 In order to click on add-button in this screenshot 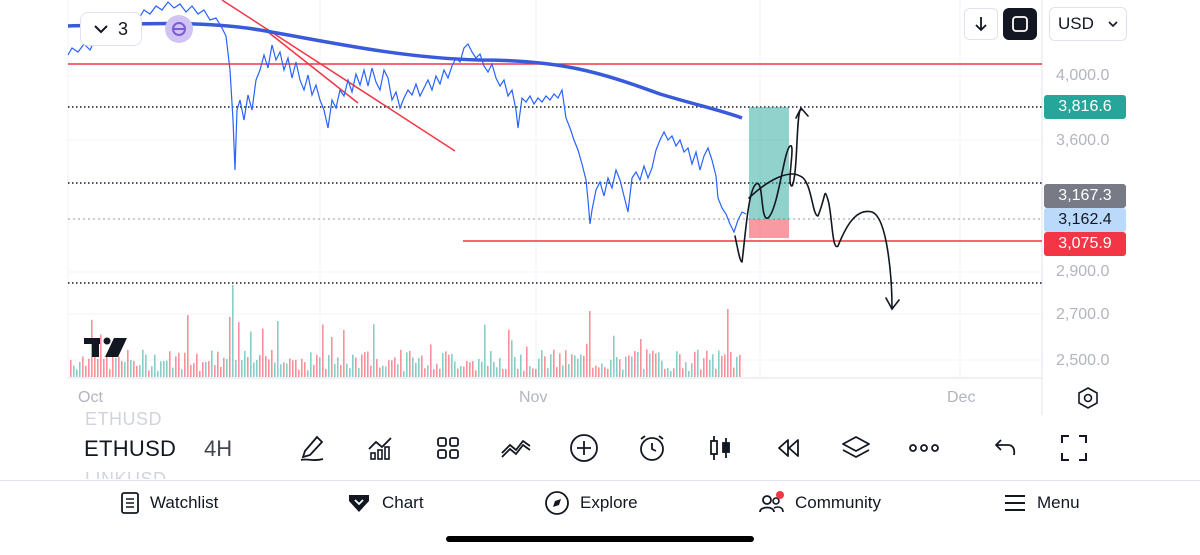, I will do `click(584, 448)`.